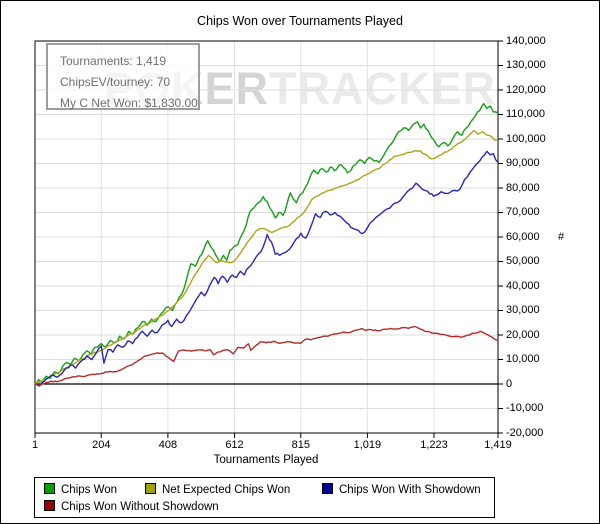 This screenshot has width=600, height=524. Describe the element at coordinates (523, 334) in the screenshot. I see `y-tick-label: 20,000` at that location.